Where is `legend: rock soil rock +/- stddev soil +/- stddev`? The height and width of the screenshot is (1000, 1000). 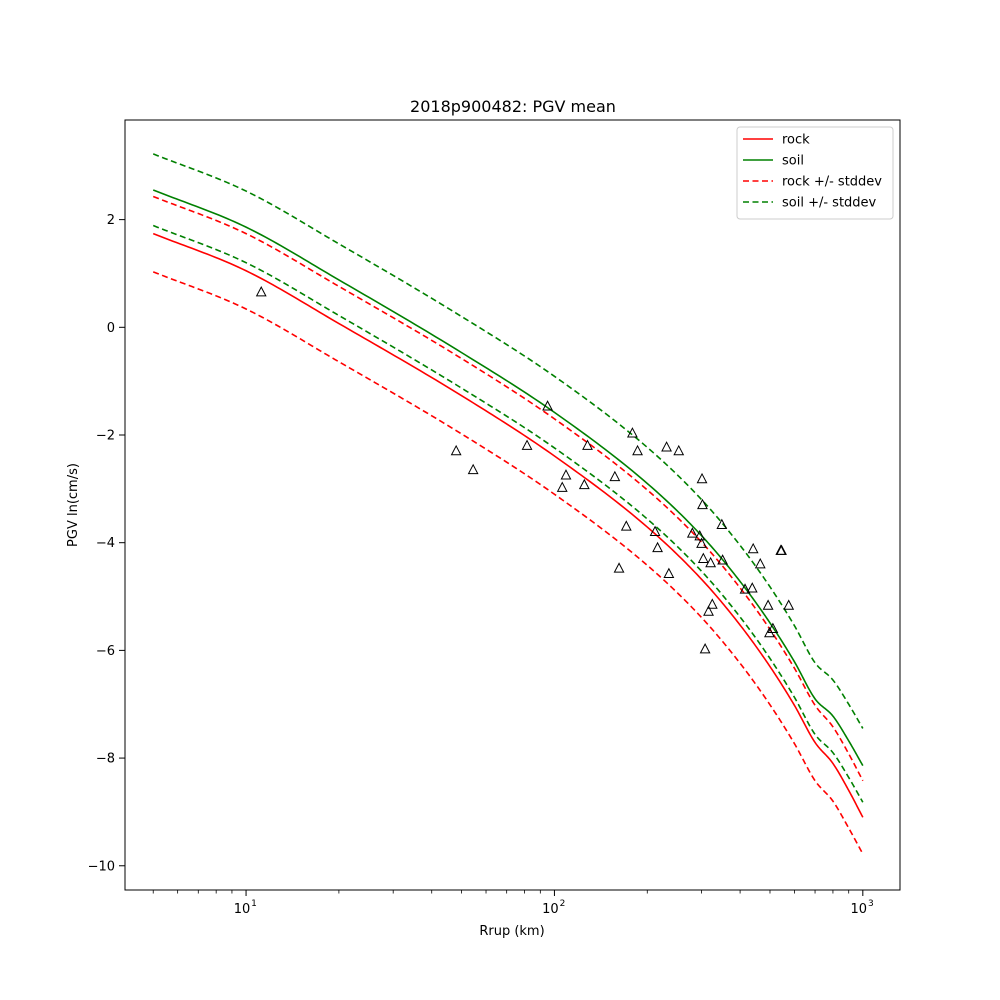 legend: rock soil rock +/- stddev soil +/- stddev is located at coordinates (815, 173).